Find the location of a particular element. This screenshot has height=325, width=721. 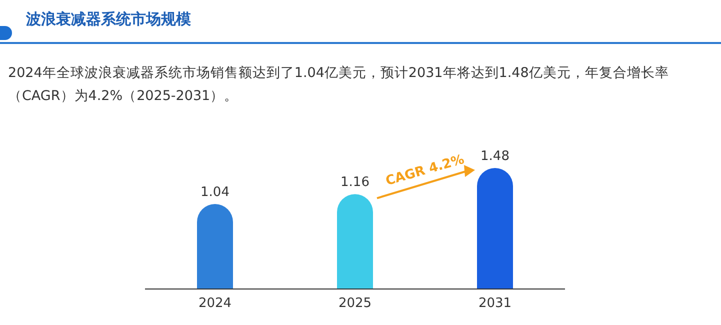

x-tick-label: 2025 is located at coordinates (355, 303).